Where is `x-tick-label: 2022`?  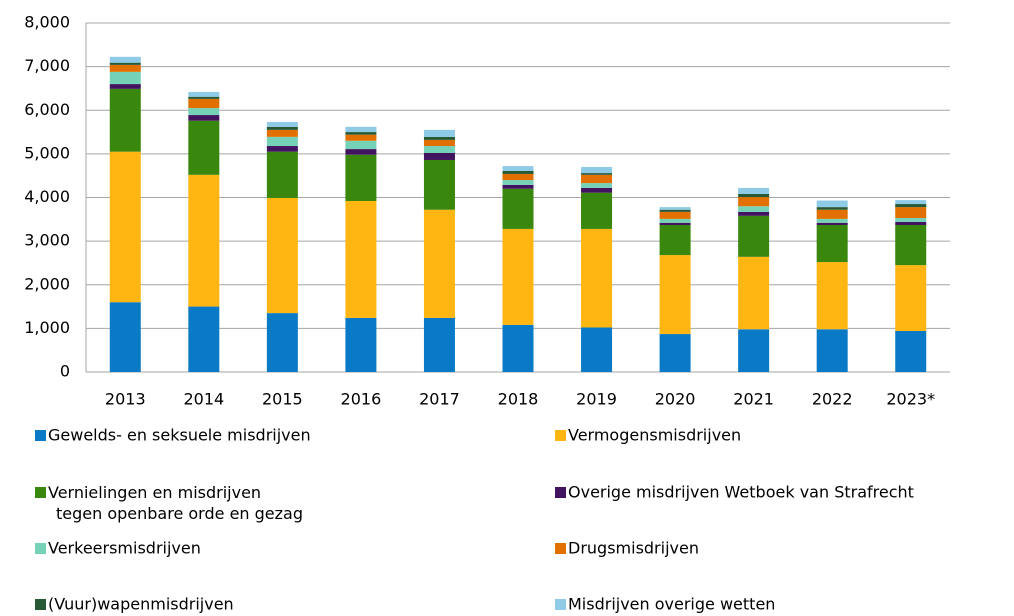 x-tick-label: 2022 is located at coordinates (832, 399).